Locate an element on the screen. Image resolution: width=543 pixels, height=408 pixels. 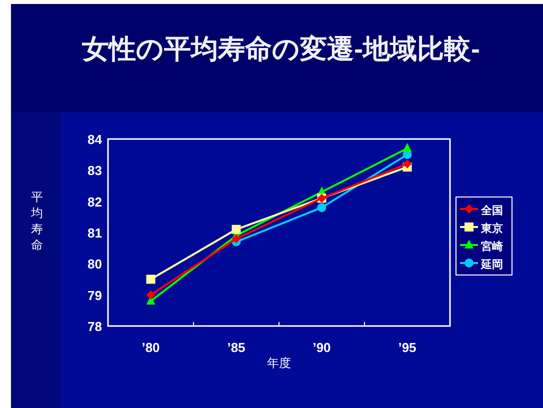
legend-label: 宮崎 is located at coordinates (492, 246).